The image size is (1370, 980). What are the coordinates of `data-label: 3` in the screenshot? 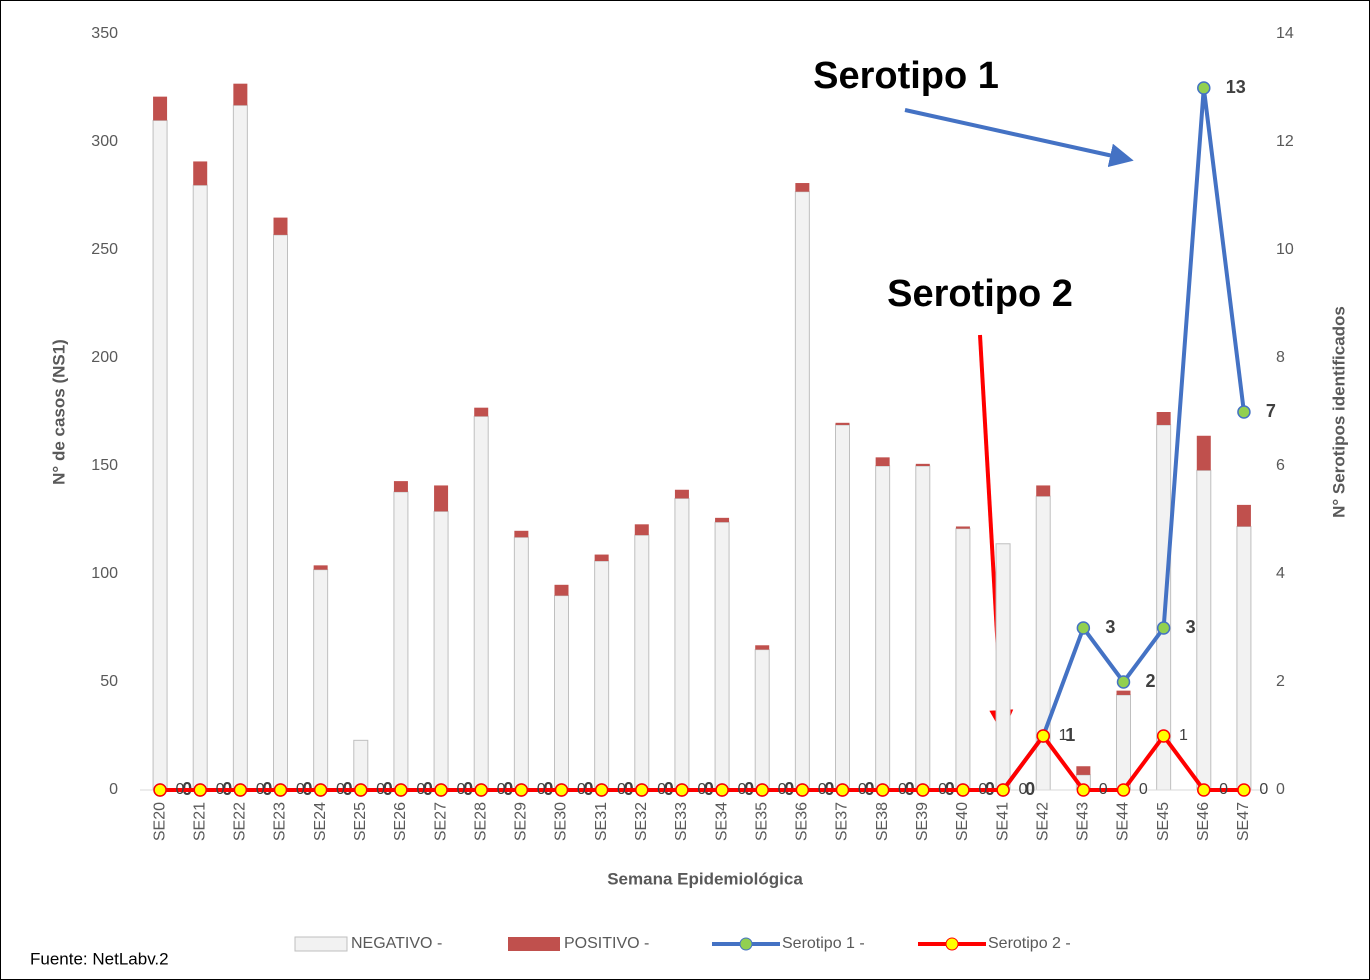 It's located at (1191, 627).